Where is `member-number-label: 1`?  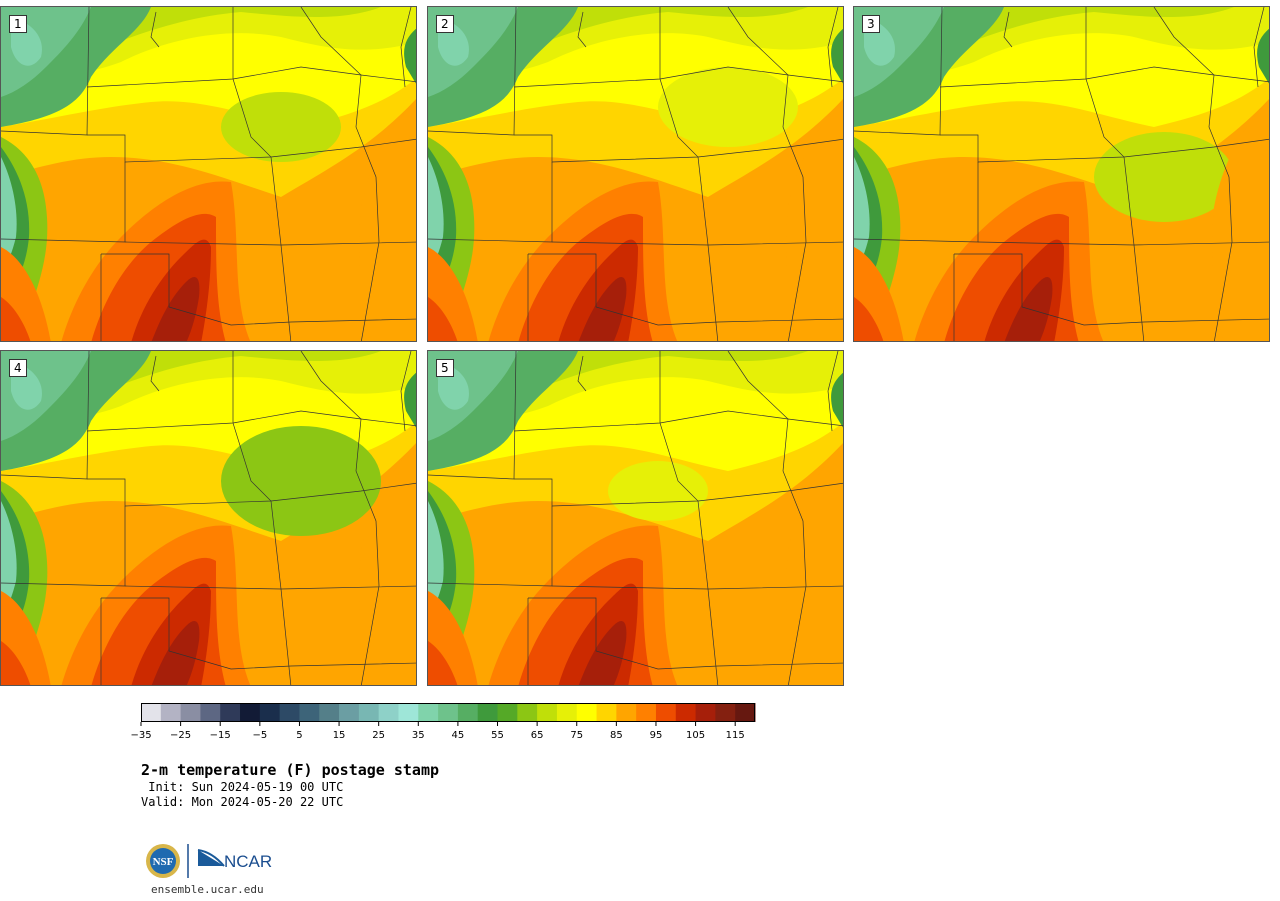 member-number-label: 1 is located at coordinates (18, 24).